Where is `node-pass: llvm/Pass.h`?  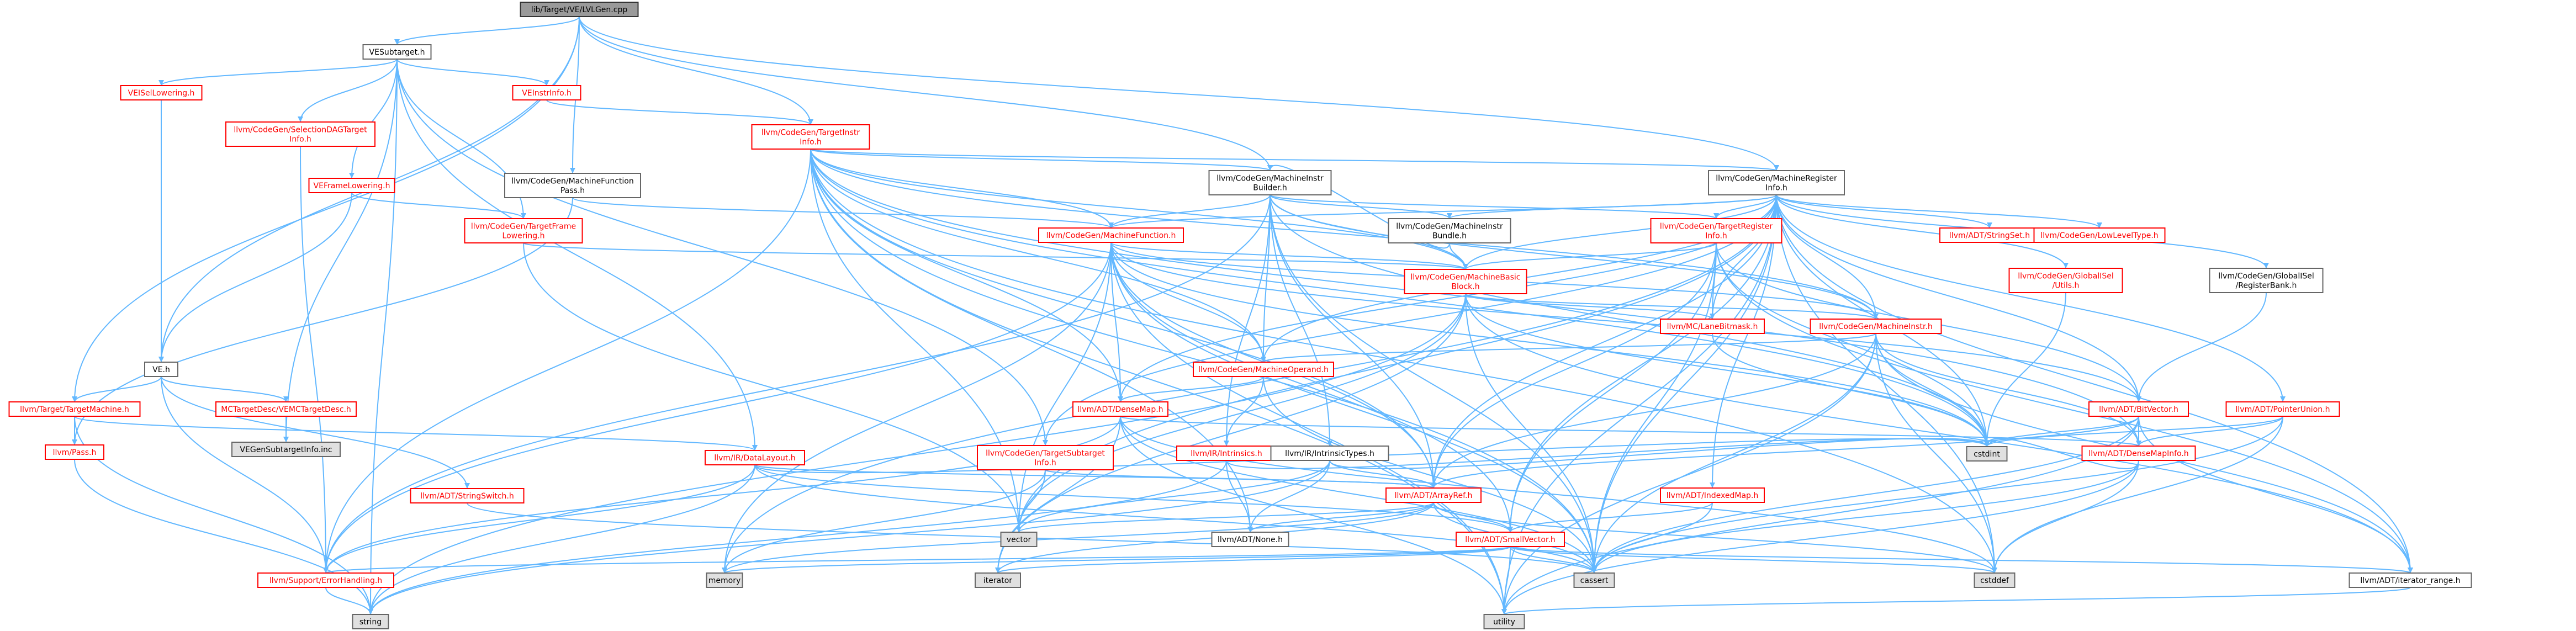
node-pass: llvm/Pass.h is located at coordinates (74, 452).